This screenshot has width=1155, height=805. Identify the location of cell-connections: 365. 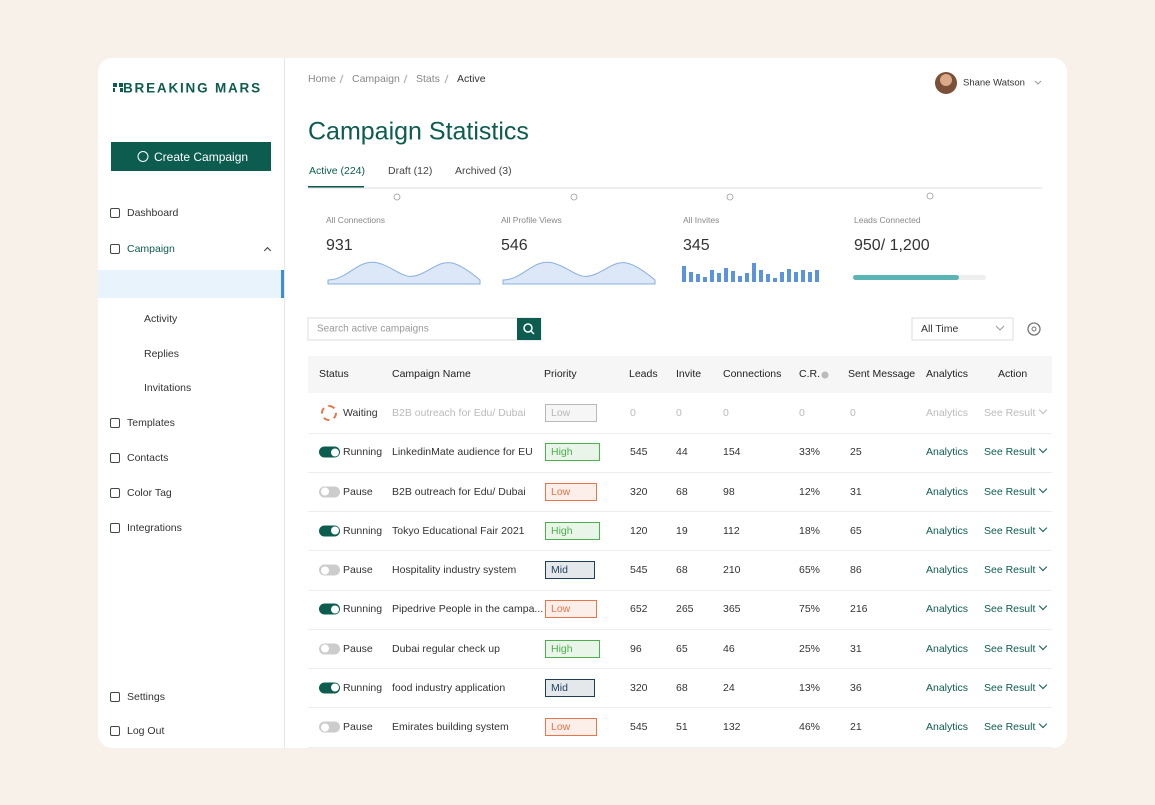
(732, 609).